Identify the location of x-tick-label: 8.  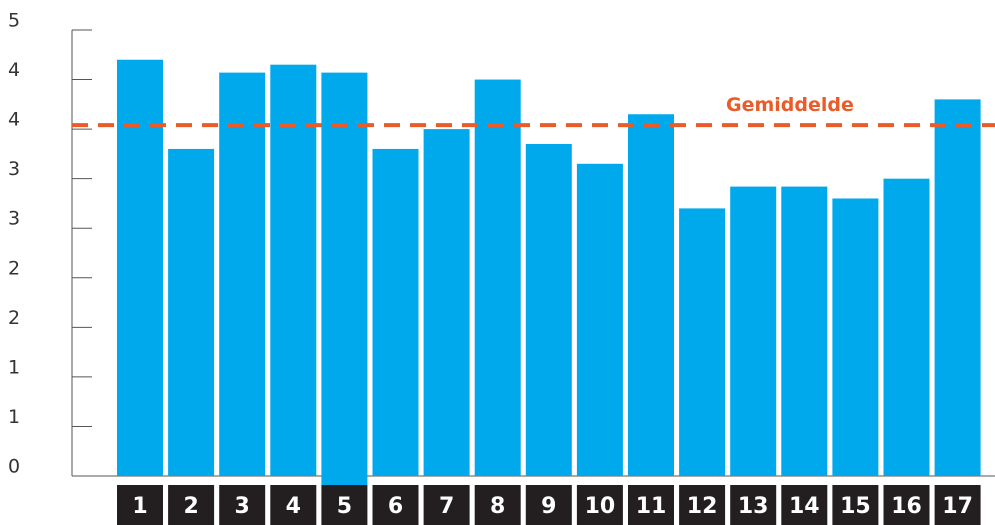
(497, 506).